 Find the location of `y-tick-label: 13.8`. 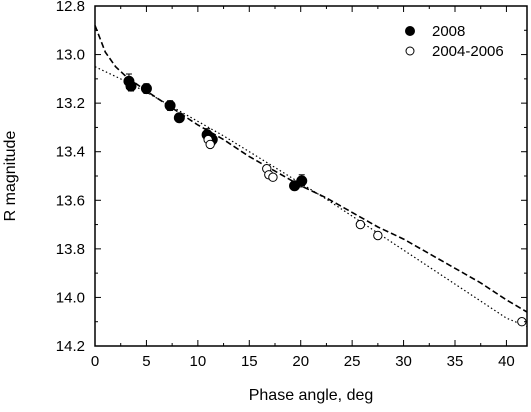

y-tick-label: 13.8 is located at coordinates (70, 249).